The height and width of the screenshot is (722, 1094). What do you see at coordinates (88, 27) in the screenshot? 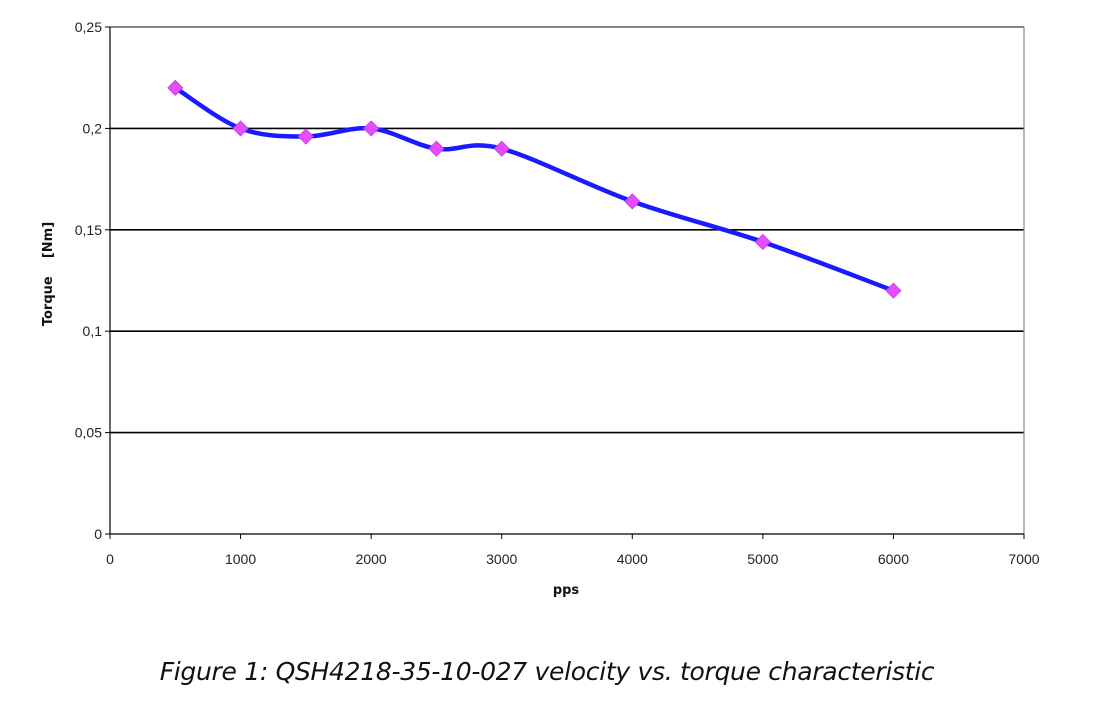
I see `y-tick-label-5: 0,25` at bounding box center [88, 27].